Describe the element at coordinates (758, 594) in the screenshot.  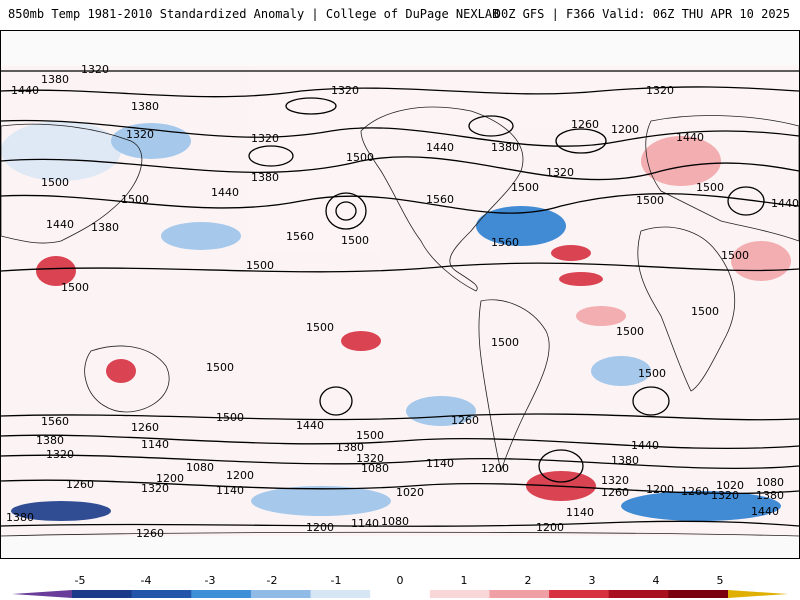
I see `colorbar-right-arrow` at that location.